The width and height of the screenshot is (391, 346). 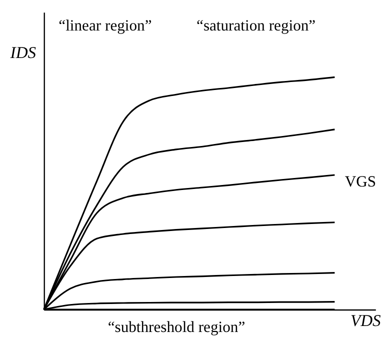 I want to click on y-axis-title: IDS, so click(x=23, y=52).